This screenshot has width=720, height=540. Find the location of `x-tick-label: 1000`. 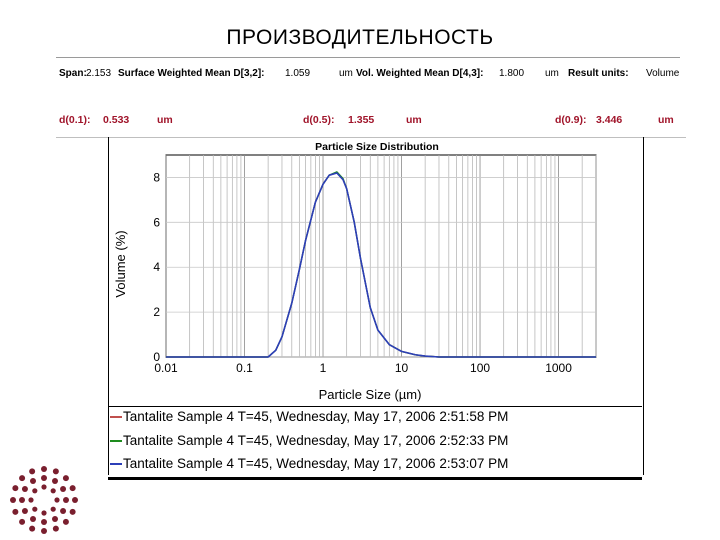

x-tick-label: 1000 is located at coordinates (558, 368).